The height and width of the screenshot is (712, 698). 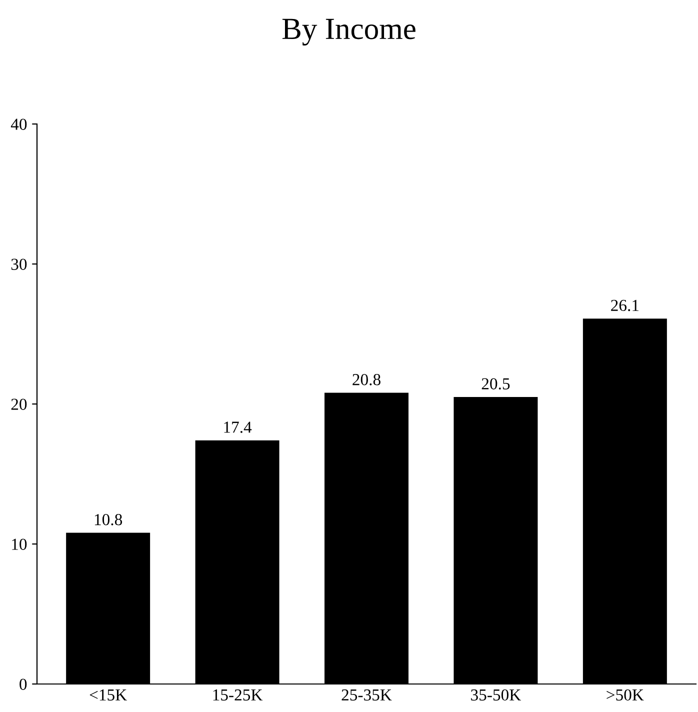 I want to click on data-label: 17.4, so click(x=238, y=427).